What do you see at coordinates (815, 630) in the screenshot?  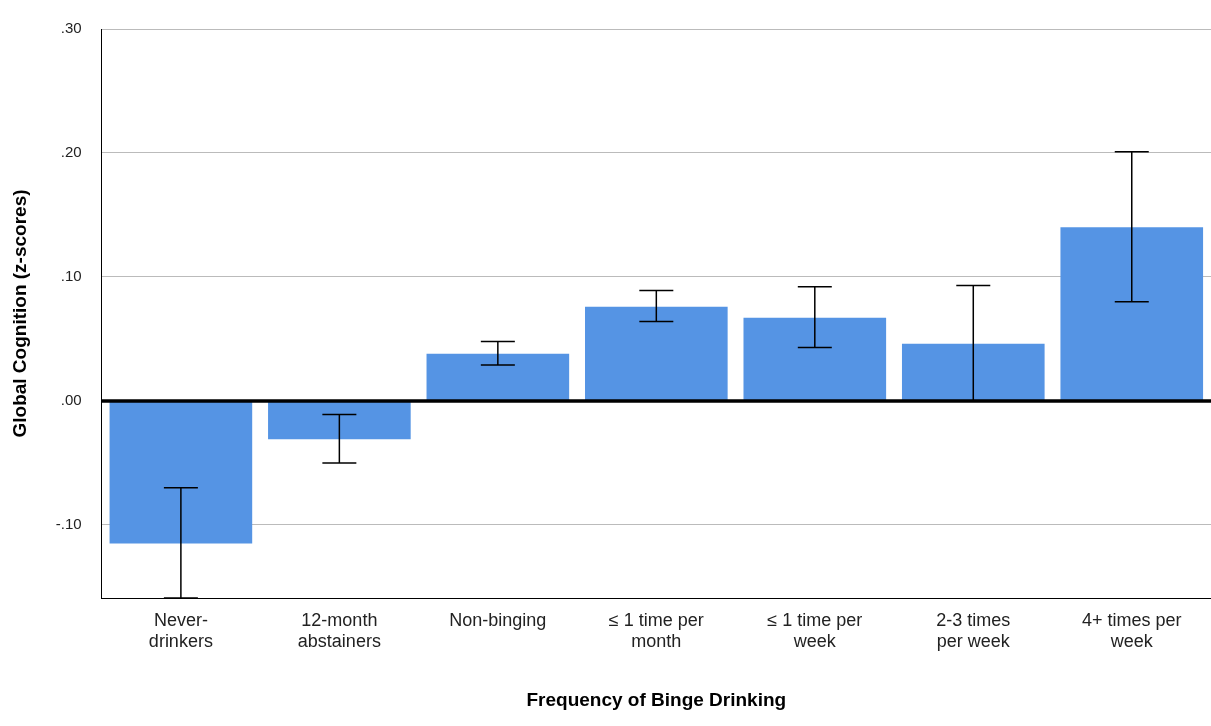 I see `x-tick-label: ≤ 1 time per week` at bounding box center [815, 630].